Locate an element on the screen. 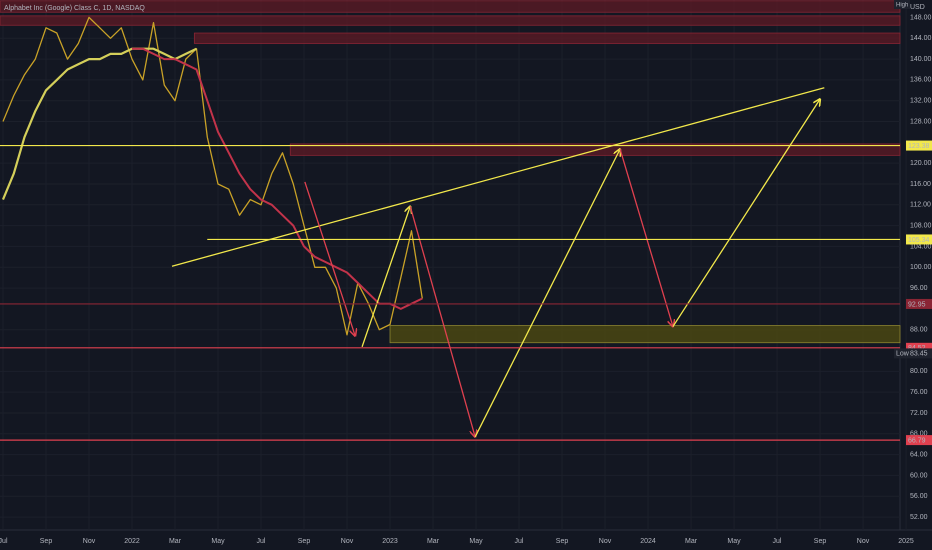 The image size is (932, 550). y-tick-label: 112.00 is located at coordinates (920, 205).